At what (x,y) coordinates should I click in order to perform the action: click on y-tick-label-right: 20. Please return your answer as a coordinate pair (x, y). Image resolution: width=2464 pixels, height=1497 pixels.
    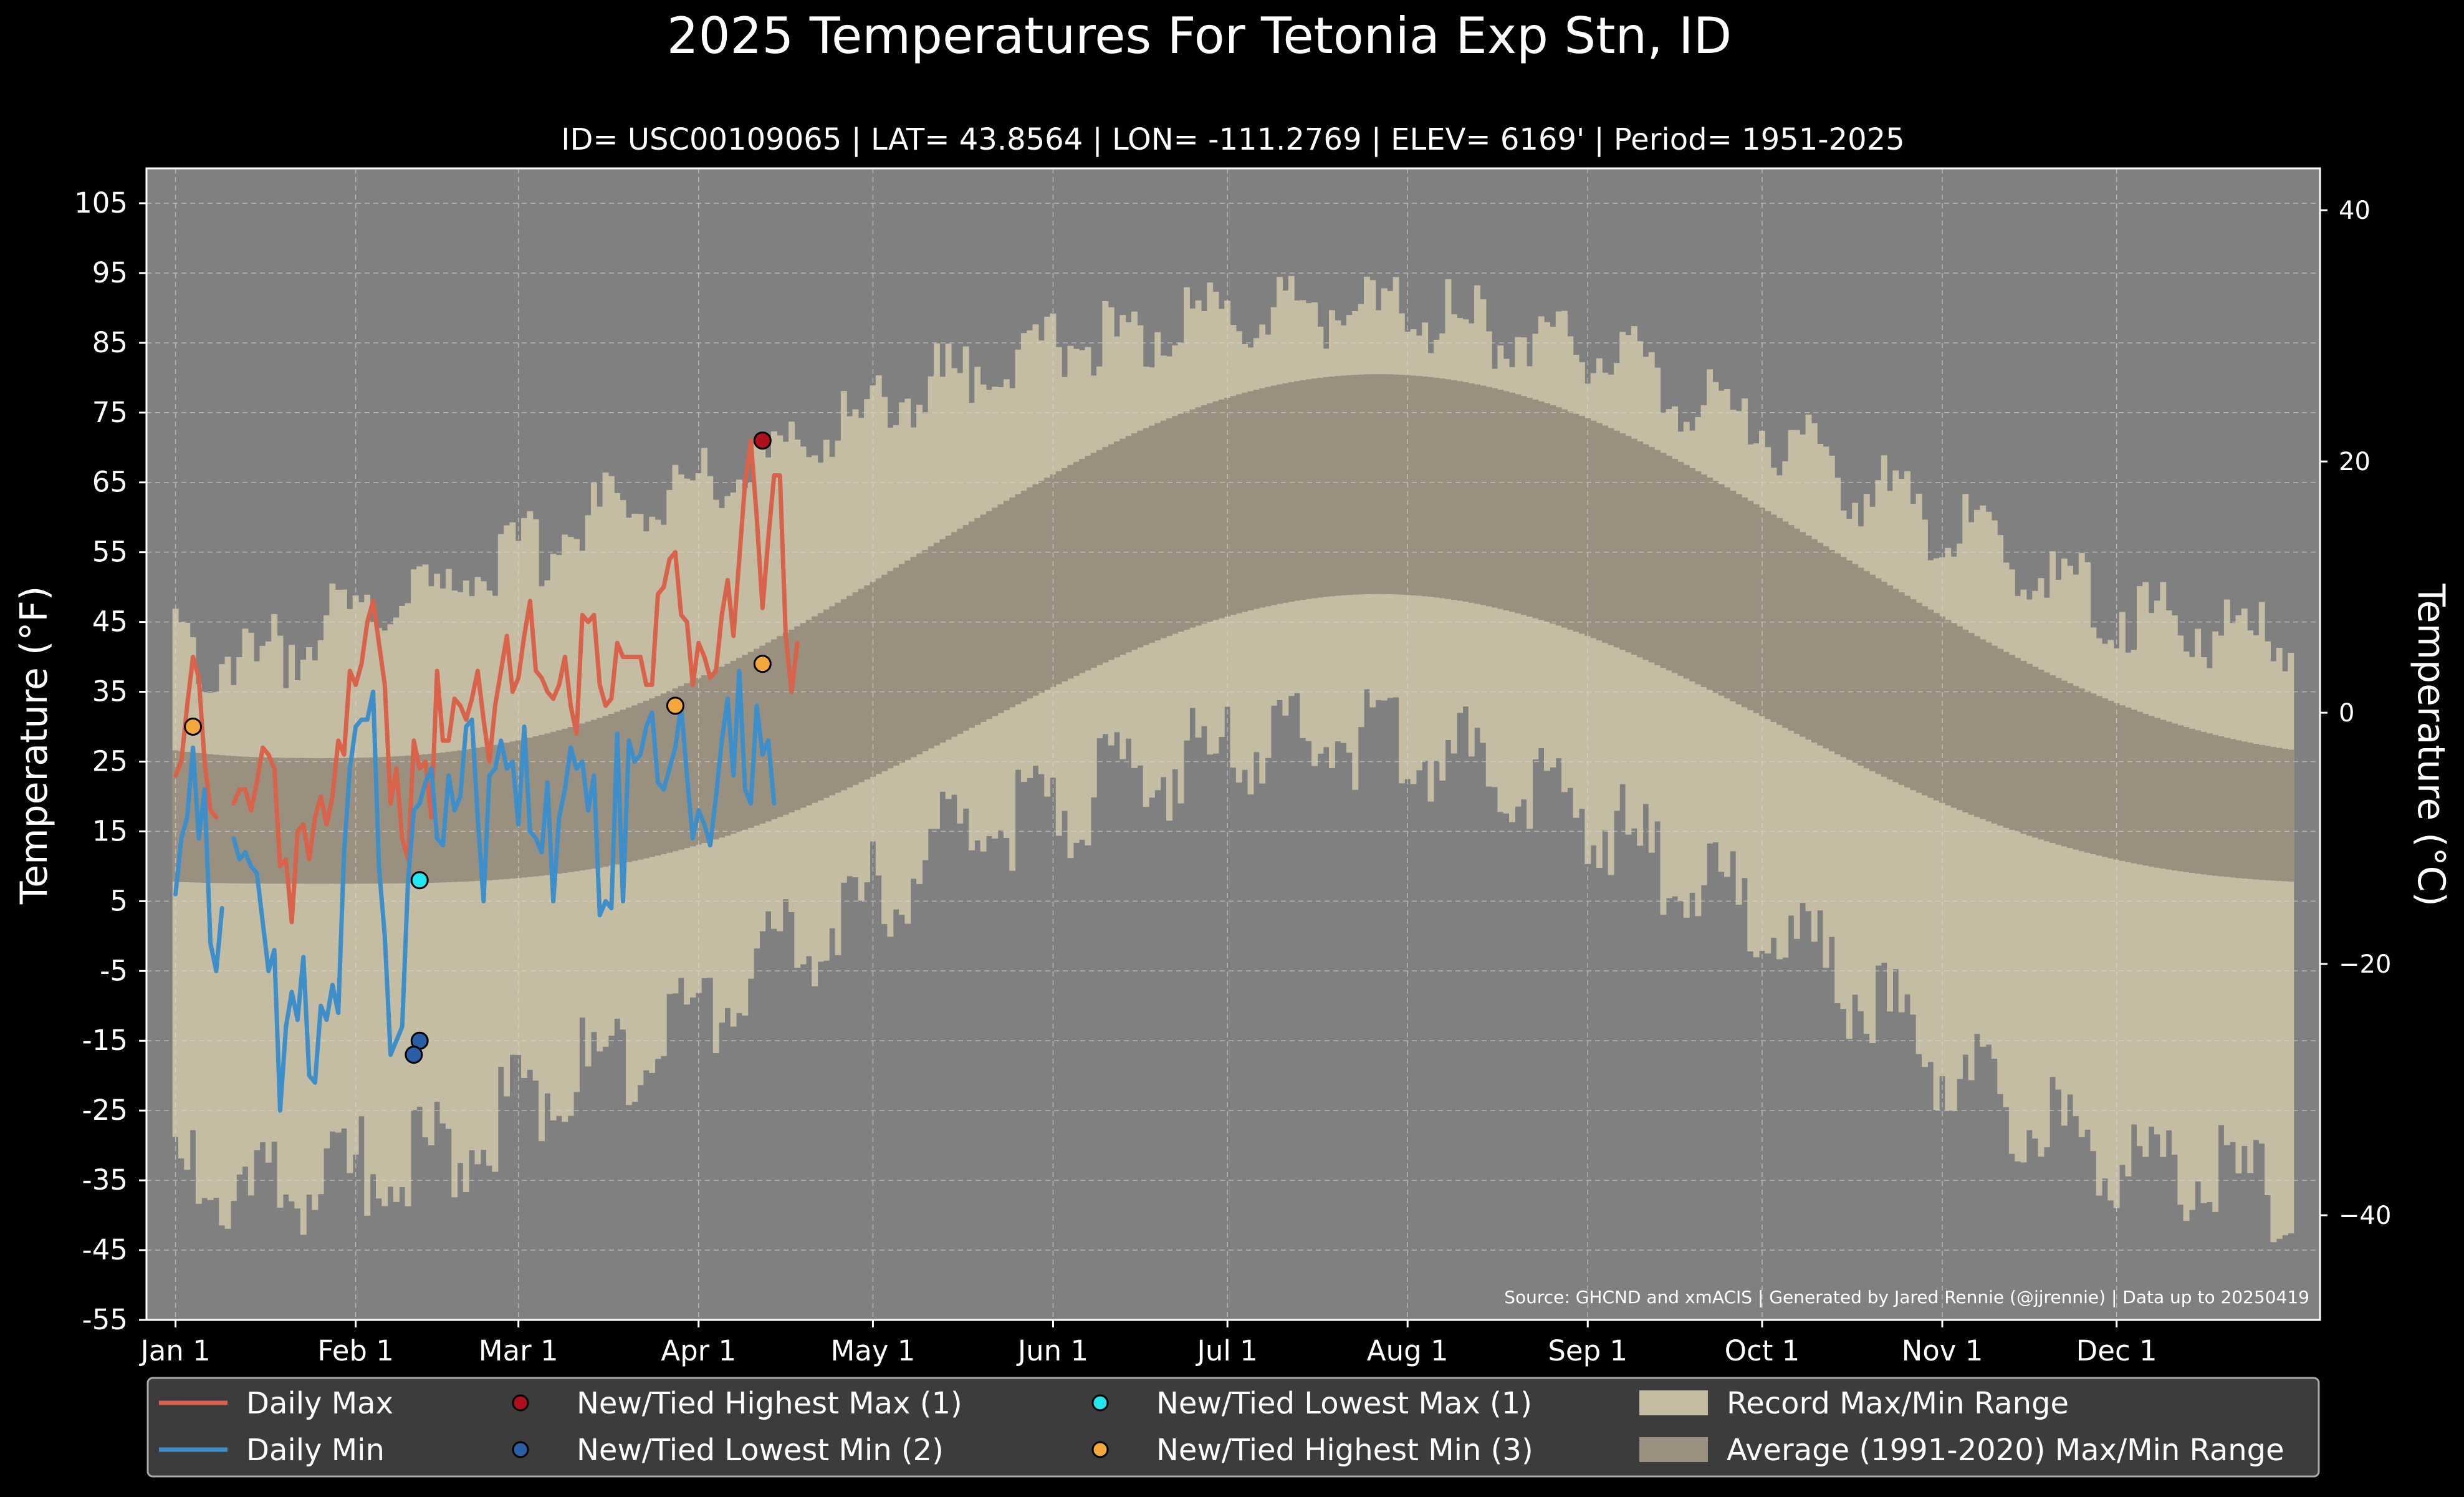
    Looking at the image, I should click on (2355, 462).